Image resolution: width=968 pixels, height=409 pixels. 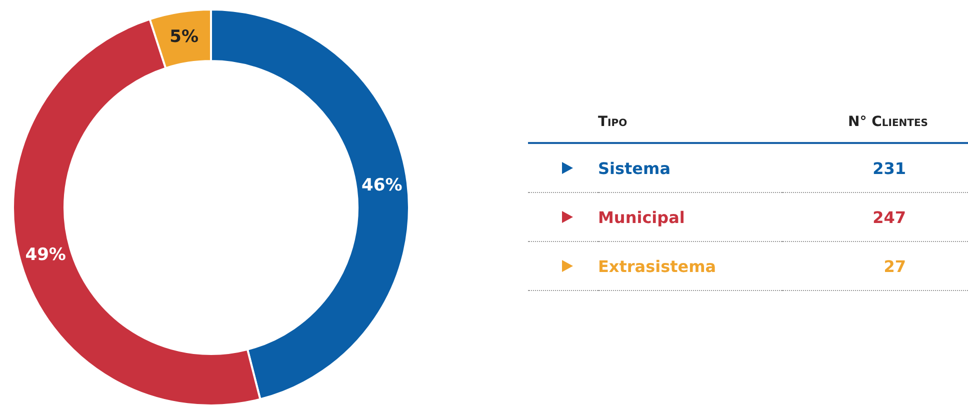 I want to click on text: 27, so click(x=875, y=266).